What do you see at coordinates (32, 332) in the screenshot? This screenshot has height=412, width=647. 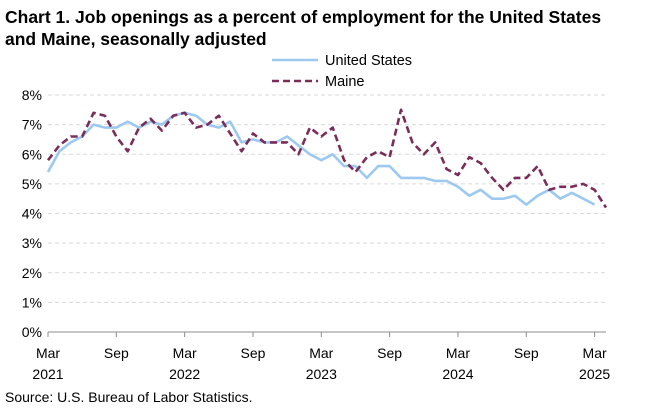 I see `y-tick-label: 0%` at bounding box center [32, 332].